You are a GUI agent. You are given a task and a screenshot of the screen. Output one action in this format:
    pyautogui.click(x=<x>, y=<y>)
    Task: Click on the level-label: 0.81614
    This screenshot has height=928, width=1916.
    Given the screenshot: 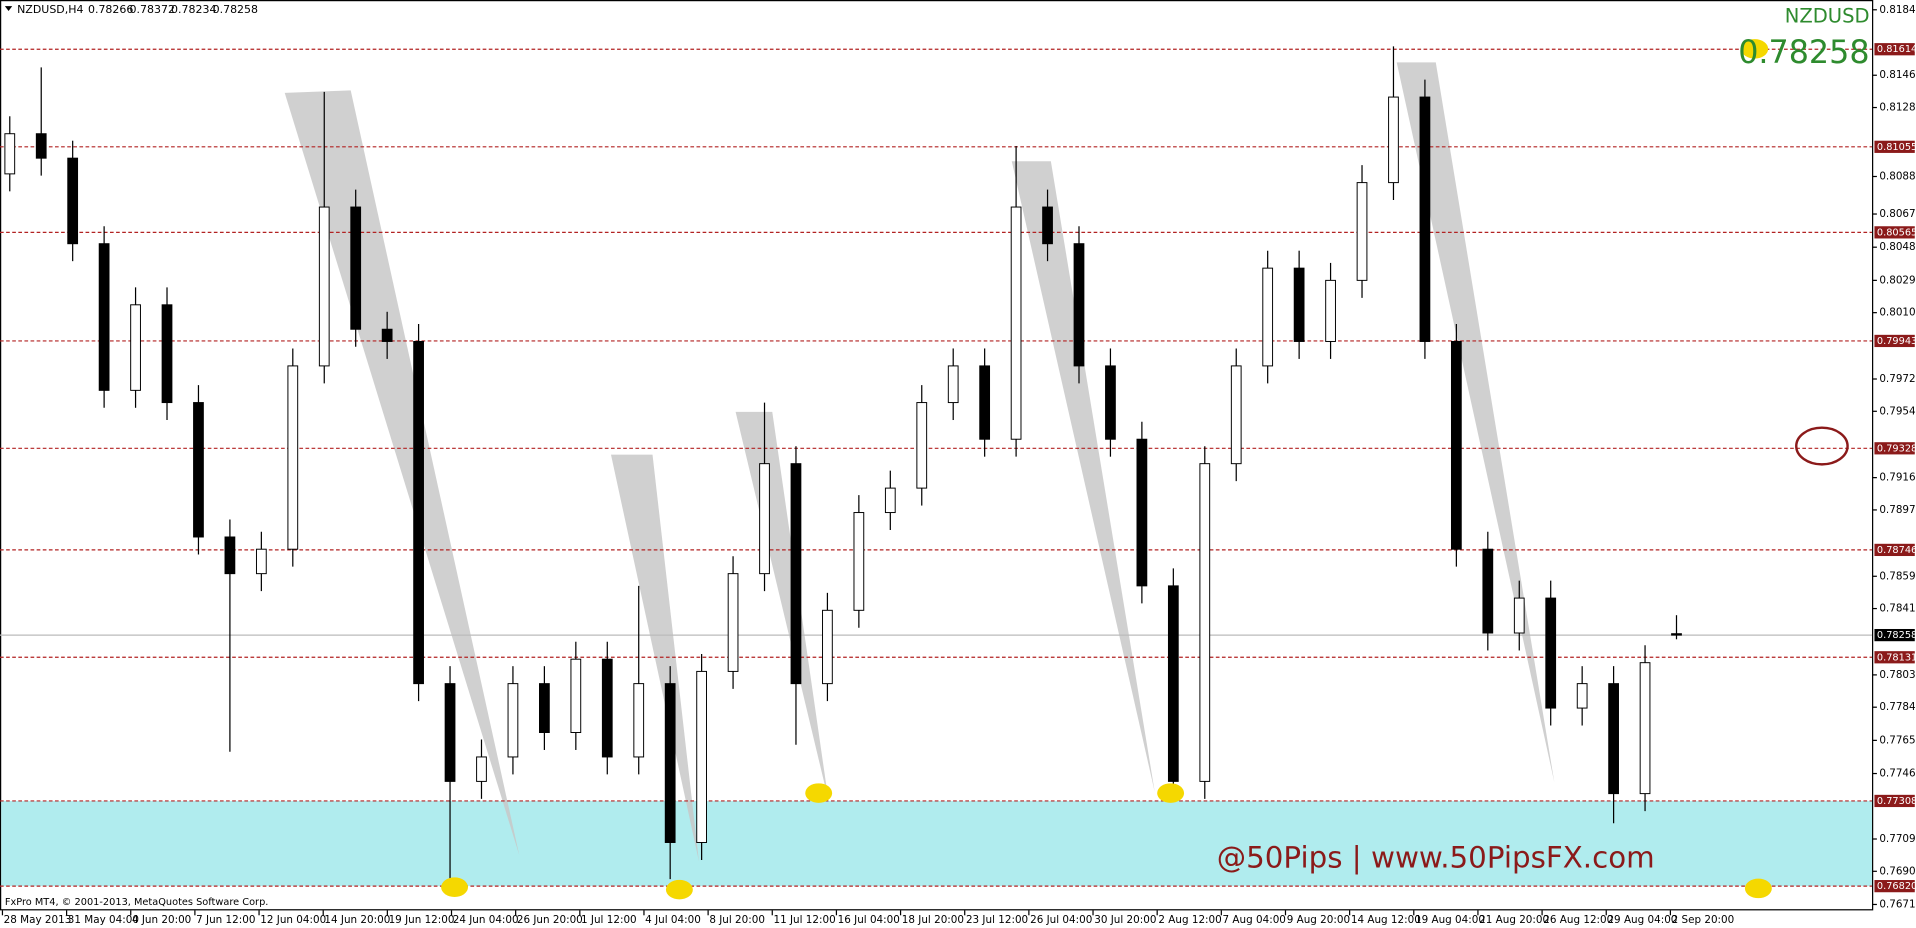 What is the action you would take?
    pyautogui.click(x=1896, y=49)
    